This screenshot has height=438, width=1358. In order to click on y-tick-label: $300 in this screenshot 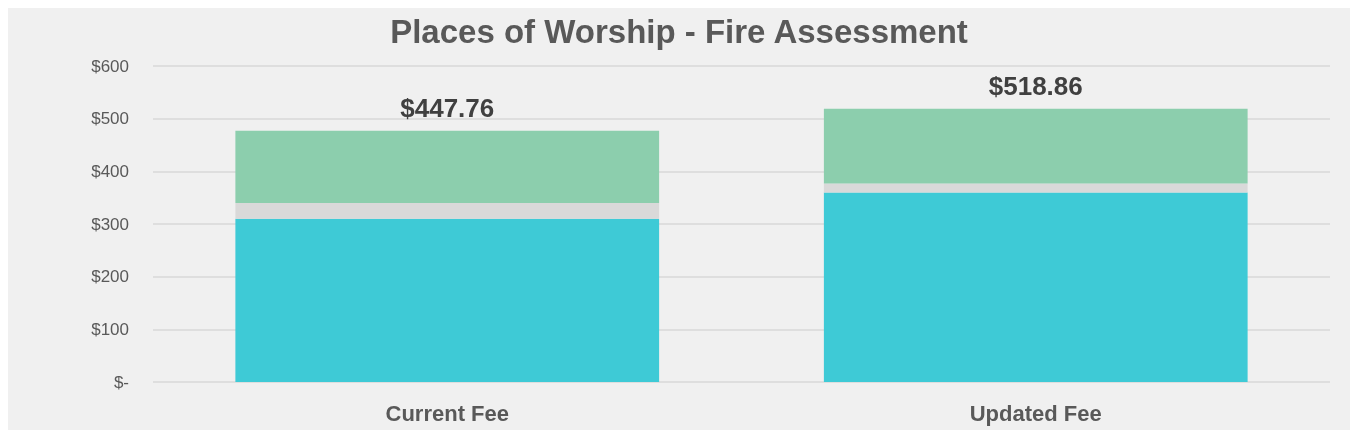, I will do `click(110, 224)`.